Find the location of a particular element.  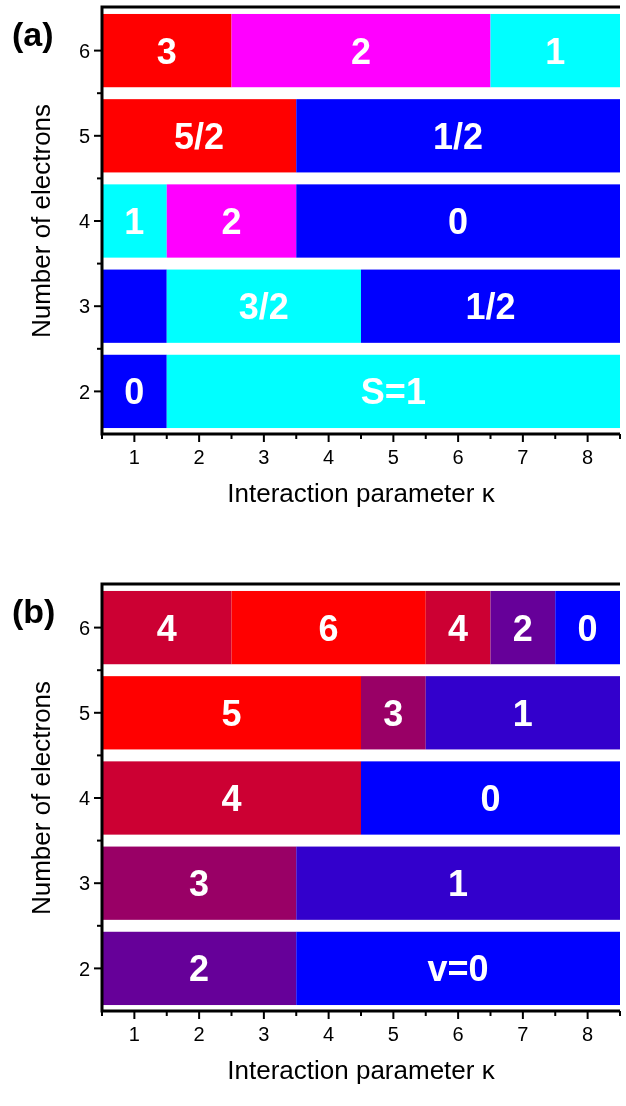

annotation: 5 is located at coordinates (231, 713).